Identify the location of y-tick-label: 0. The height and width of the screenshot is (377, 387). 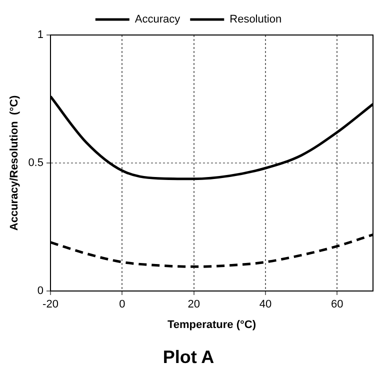
(40, 291).